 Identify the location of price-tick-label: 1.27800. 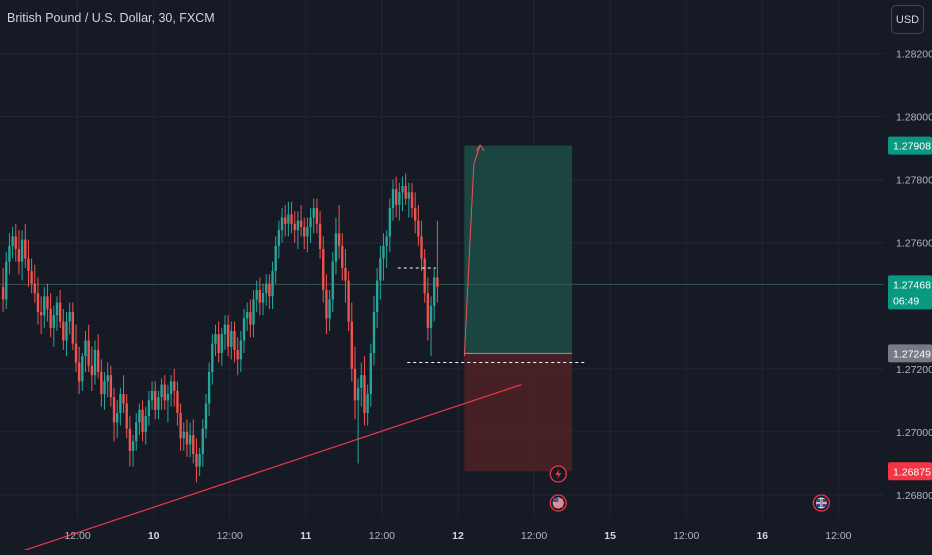
(914, 181).